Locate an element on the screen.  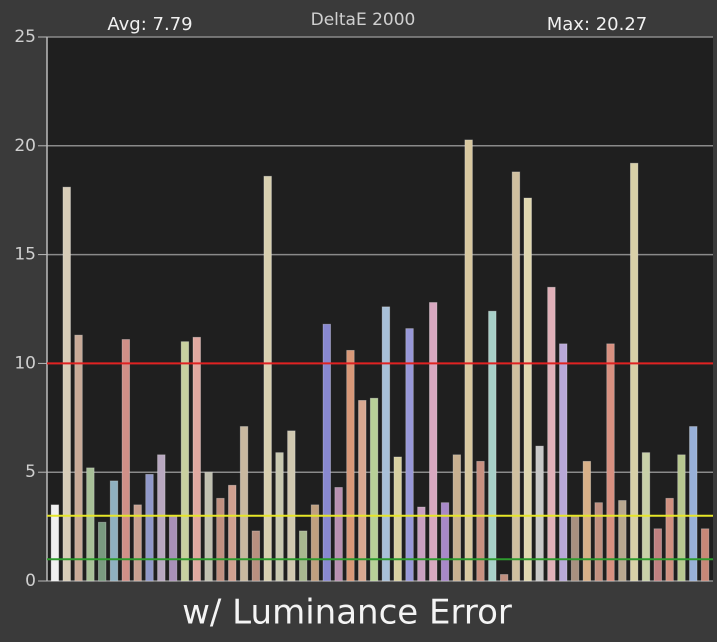
y-tick-label: 10 is located at coordinates (25, 363).